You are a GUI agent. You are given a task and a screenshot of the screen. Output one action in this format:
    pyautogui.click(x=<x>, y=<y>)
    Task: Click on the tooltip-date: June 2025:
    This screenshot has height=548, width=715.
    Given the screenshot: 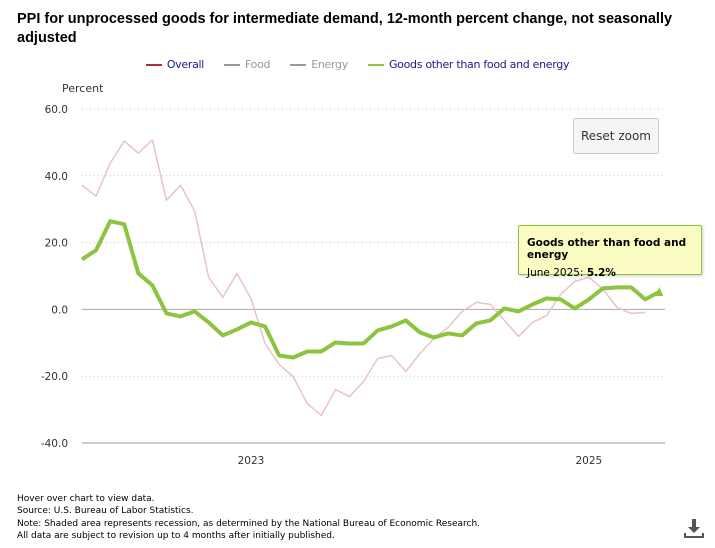 What is the action you would take?
    pyautogui.click(x=557, y=273)
    